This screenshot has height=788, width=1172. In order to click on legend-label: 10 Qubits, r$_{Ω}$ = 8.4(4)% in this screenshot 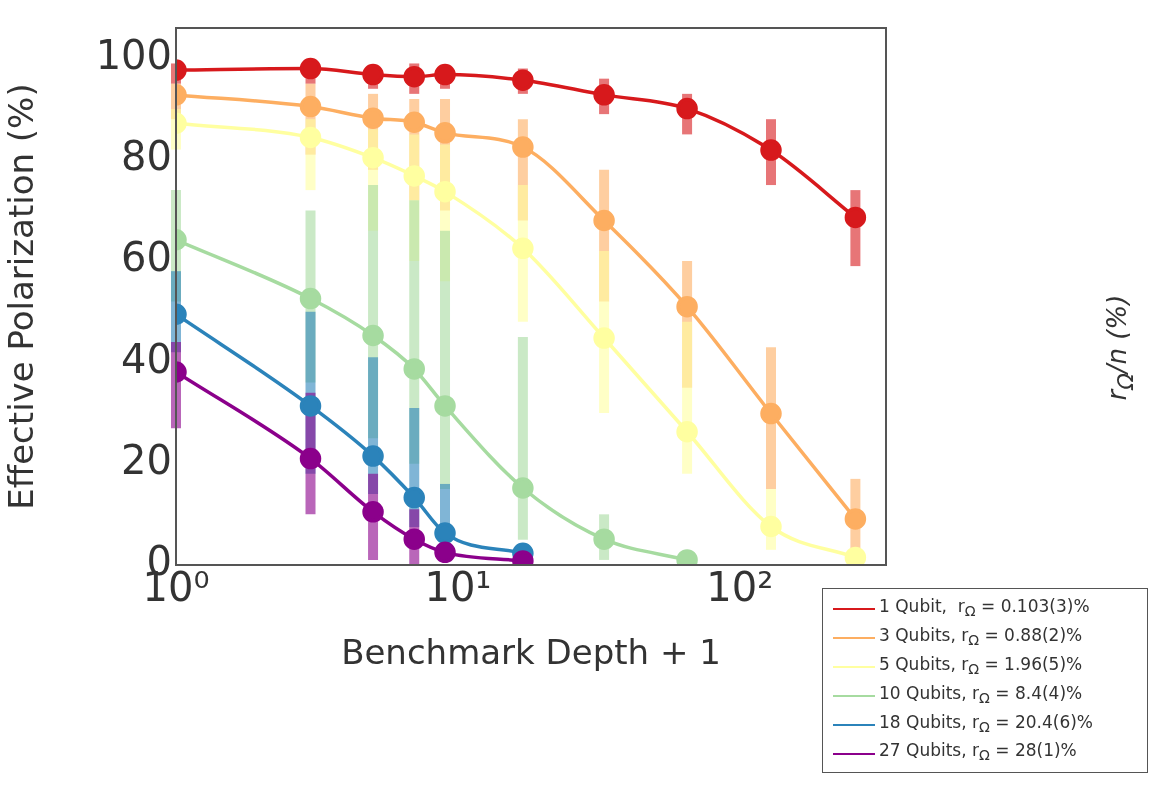, I will do `click(981, 695)`.